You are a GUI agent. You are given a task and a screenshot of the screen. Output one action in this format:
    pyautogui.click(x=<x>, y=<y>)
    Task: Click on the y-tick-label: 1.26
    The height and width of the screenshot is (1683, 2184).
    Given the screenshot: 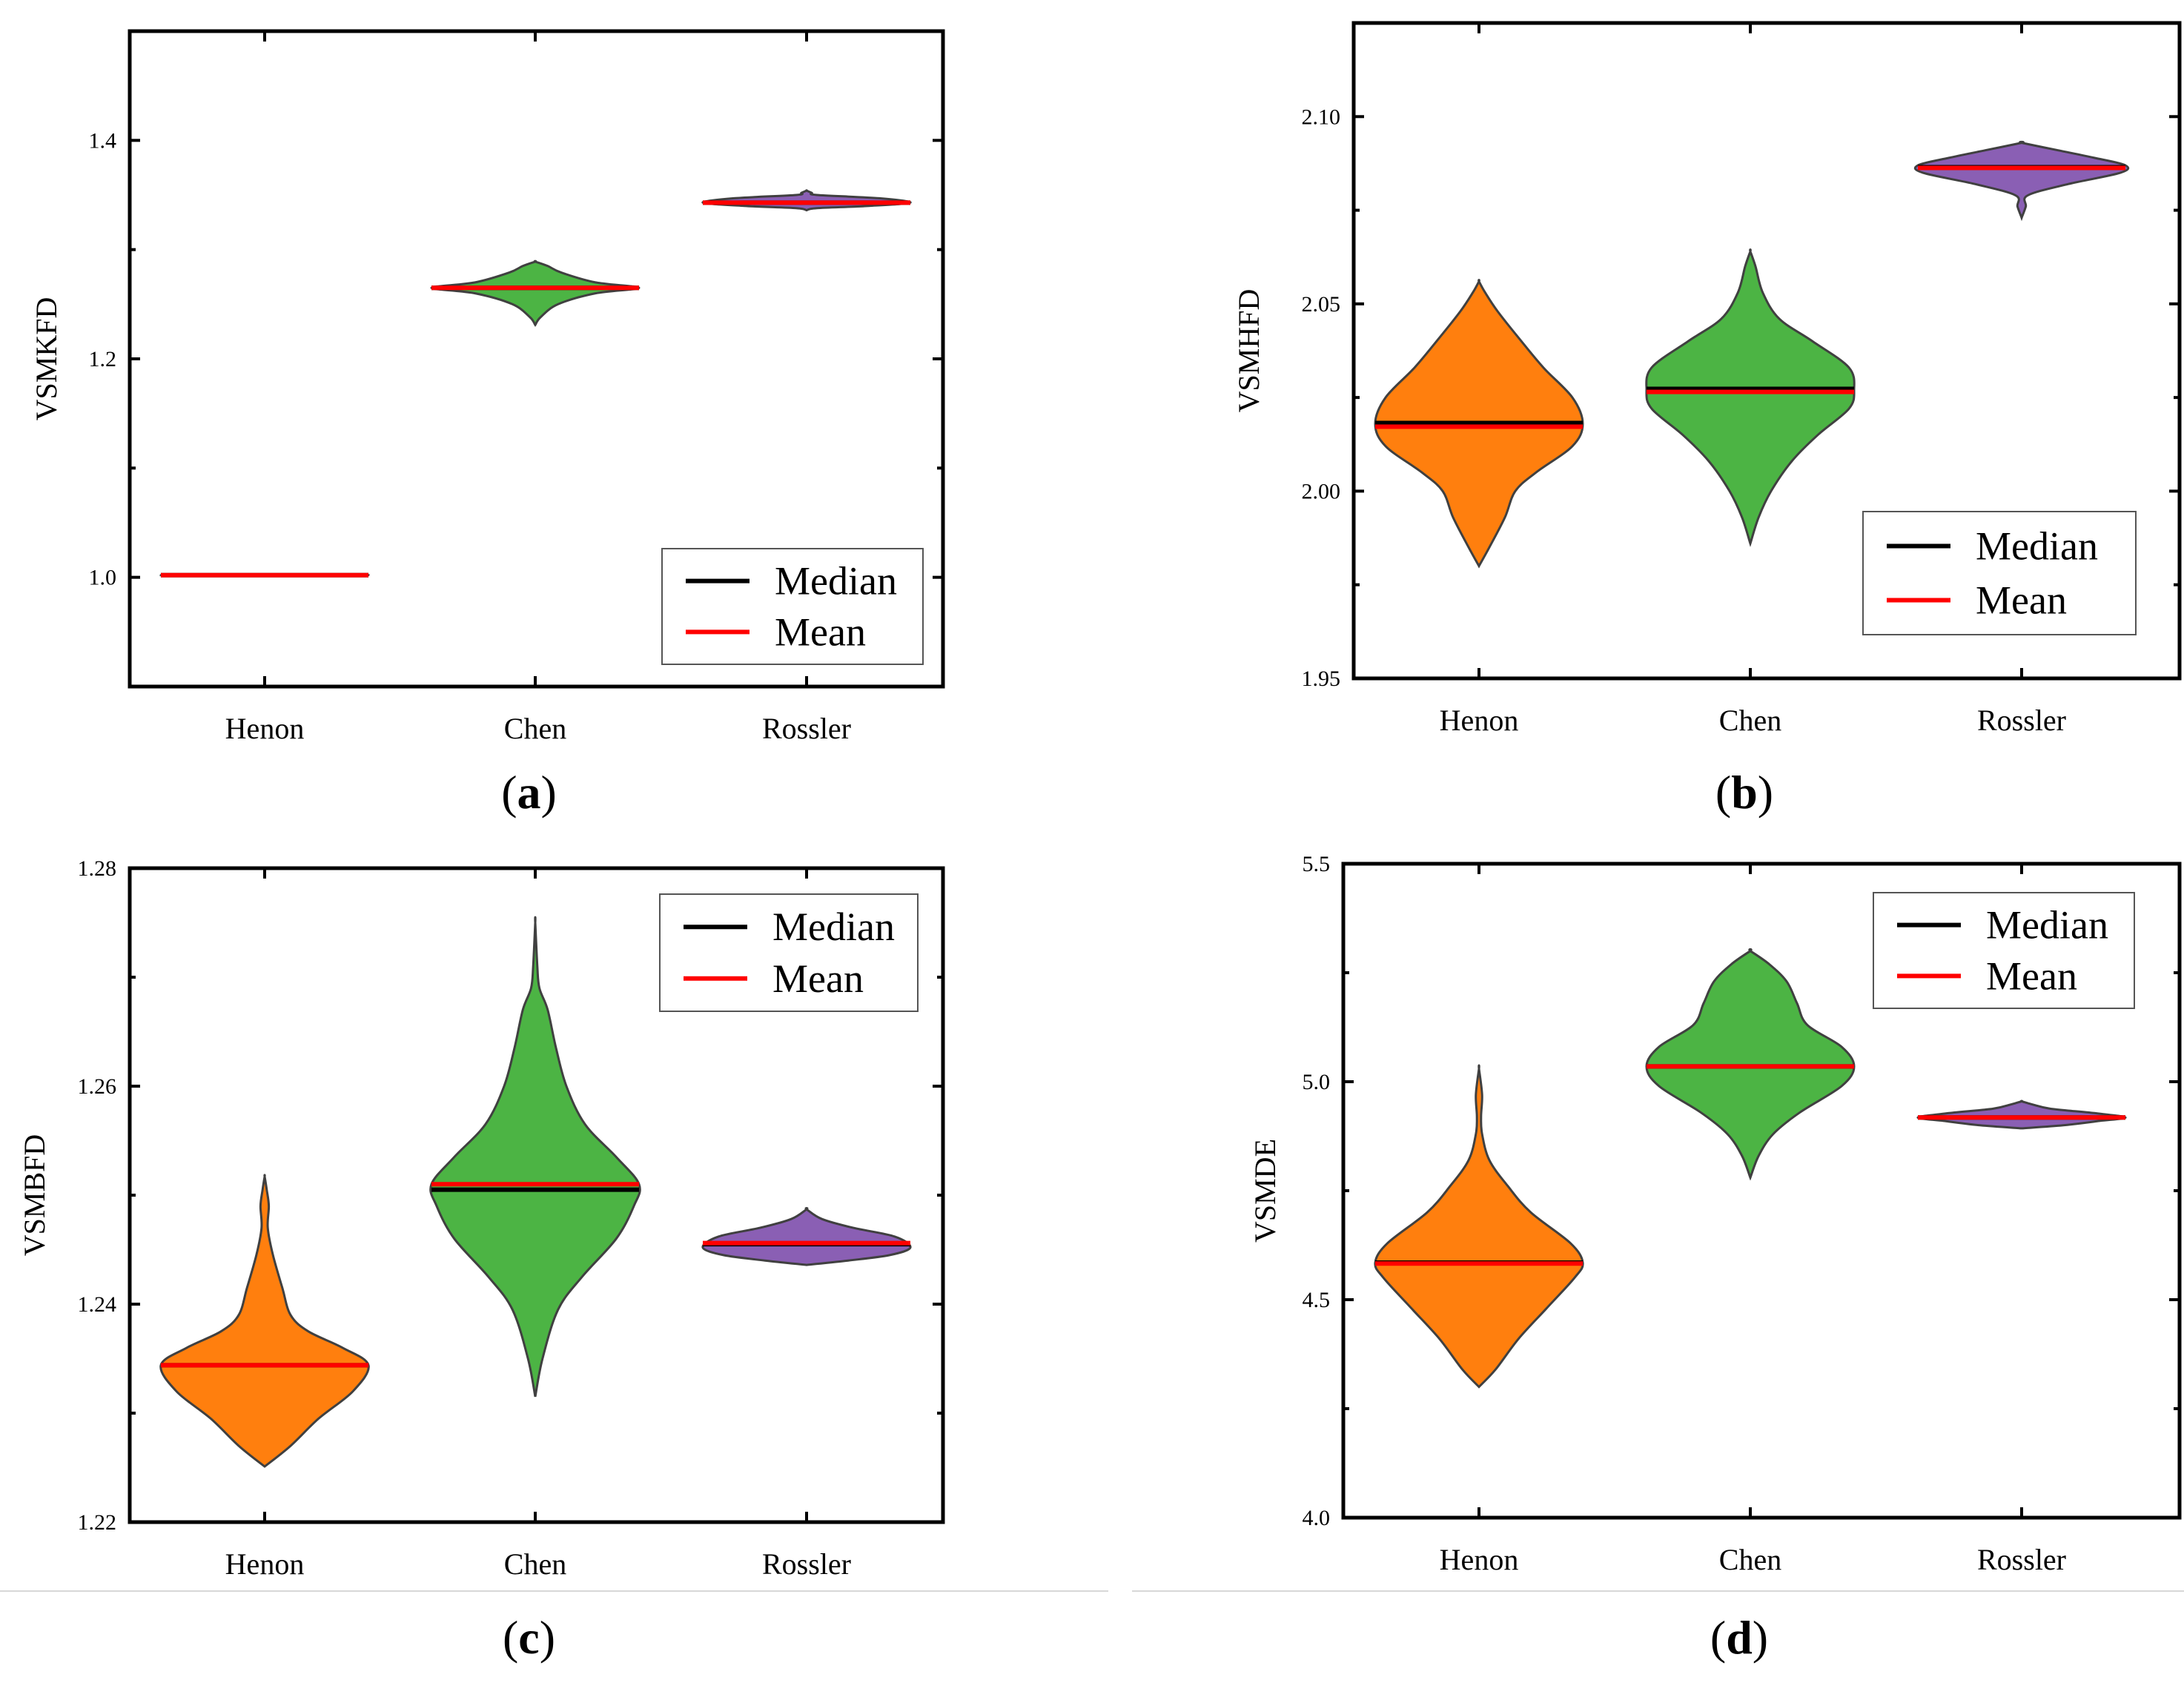 What is the action you would take?
    pyautogui.click(x=97, y=1086)
    